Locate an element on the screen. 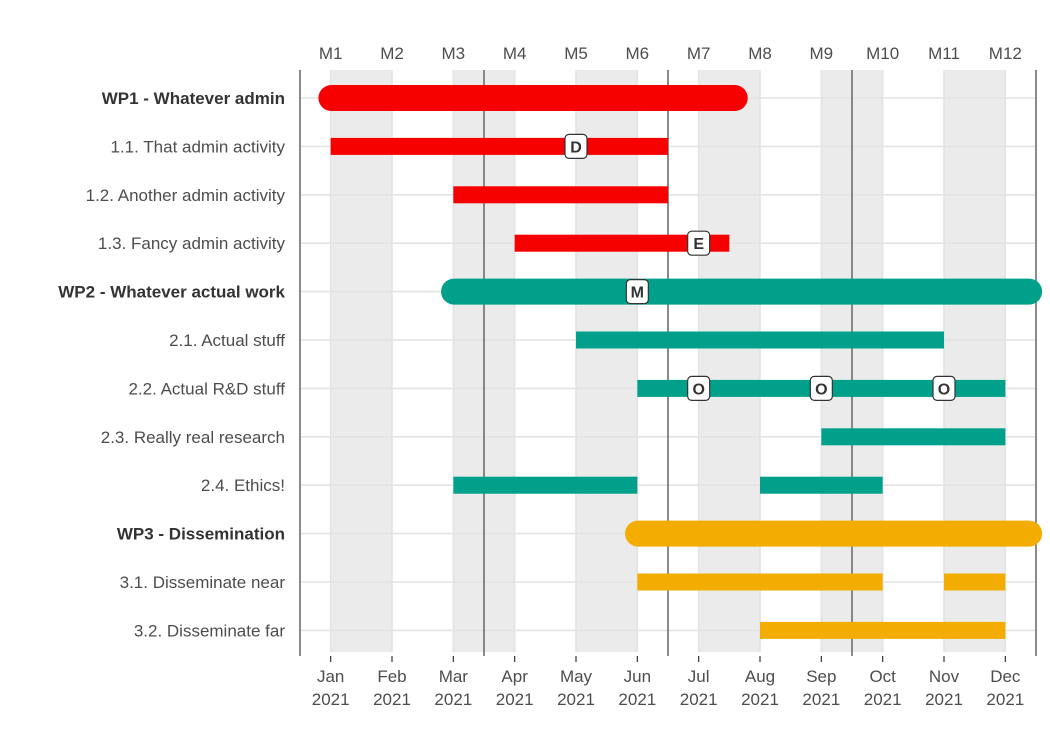 This screenshot has height=750, width=1050. wp-label: WP2 - Whatever actual work is located at coordinates (171, 292).